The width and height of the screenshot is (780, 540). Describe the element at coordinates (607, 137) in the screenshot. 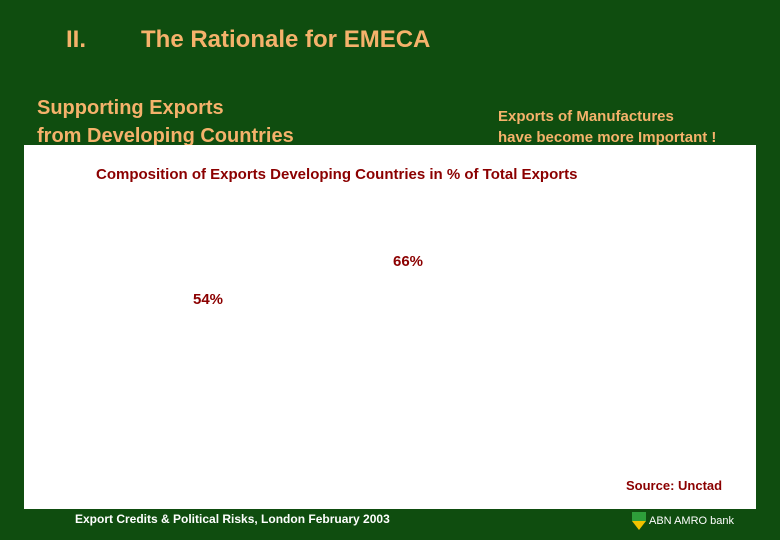

I see `right-subtitle-line-2: have become more Important !` at that location.